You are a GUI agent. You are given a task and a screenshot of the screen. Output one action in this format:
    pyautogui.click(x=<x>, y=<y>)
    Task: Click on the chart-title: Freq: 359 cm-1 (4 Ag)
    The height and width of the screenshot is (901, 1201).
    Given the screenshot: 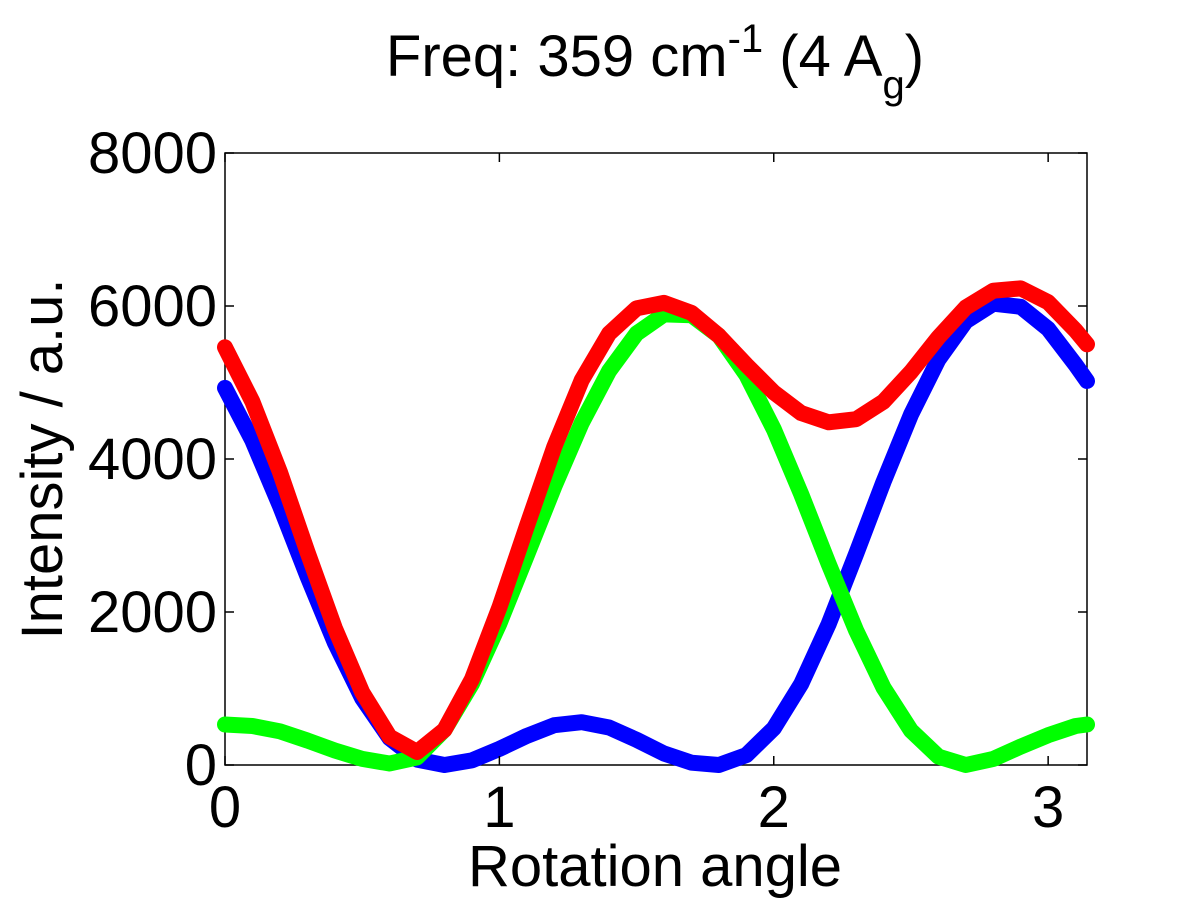 What is the action you would take?
    pyautogui.click(x=655, y=62)
    